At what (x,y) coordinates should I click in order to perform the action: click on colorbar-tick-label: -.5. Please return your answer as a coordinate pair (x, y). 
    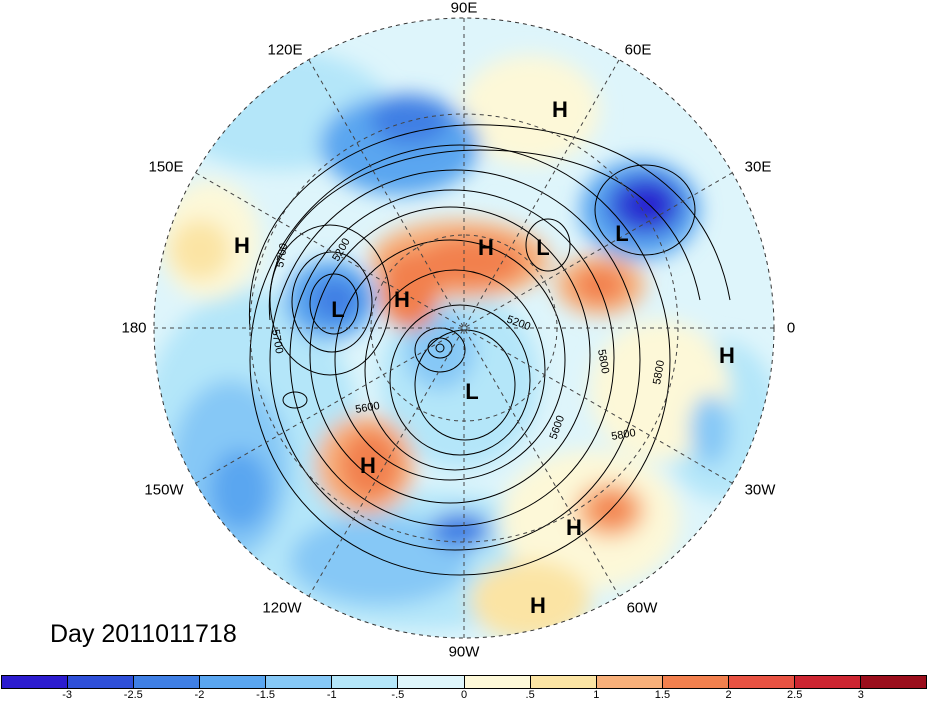
    Looking at the image, I should click on (398, 695).